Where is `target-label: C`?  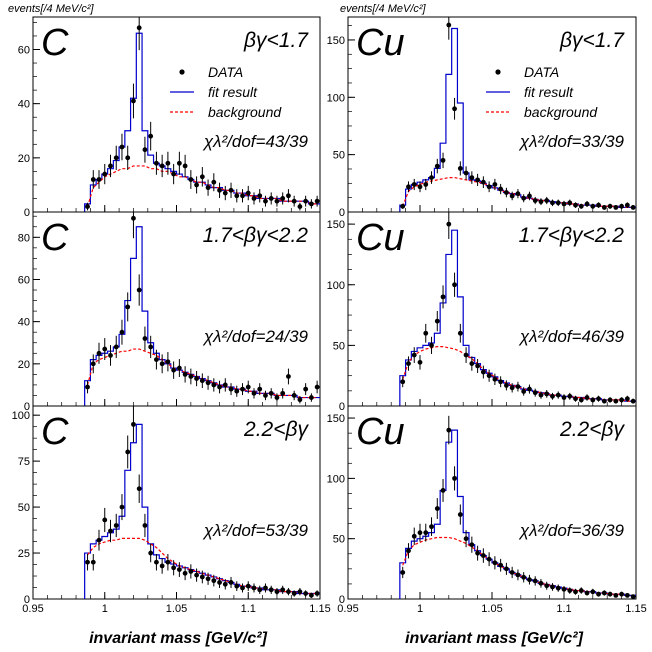 target-label: C is located at coordinates (55, 43).